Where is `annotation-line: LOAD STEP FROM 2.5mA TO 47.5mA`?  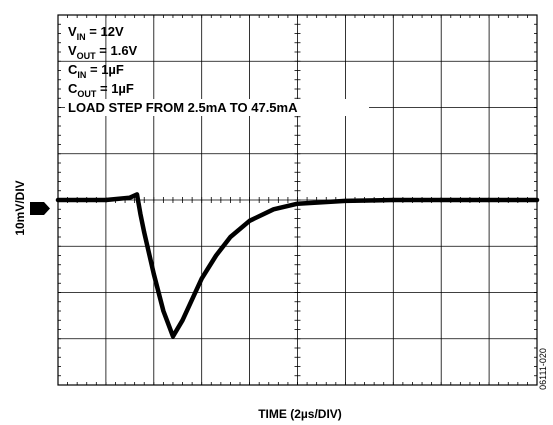
annotation-line: LOAD STEP FROM 2.5mA TO 47.5mA is located at coordinates (183, 107).